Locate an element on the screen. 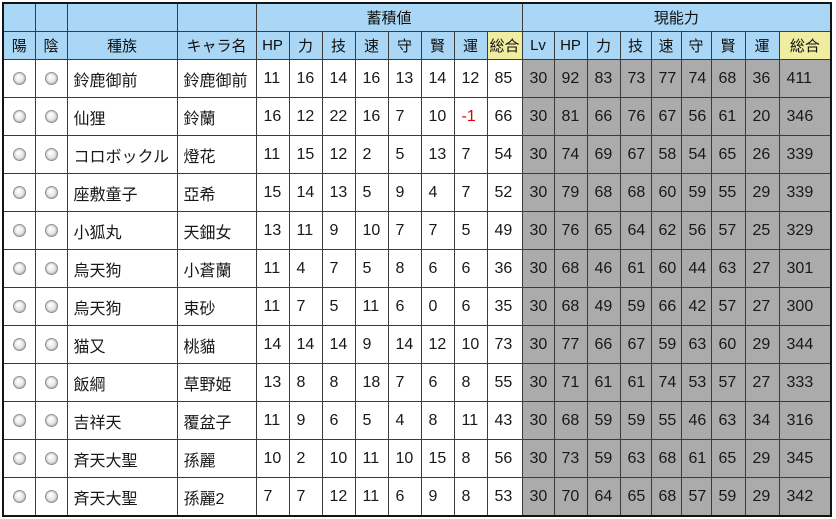 Image resolution: width=836 pixels, height=519 pixels. character-row: 斉天大聖 孫麗2 7 7 12 11 6 9 8 53 30 70 64 65 68 57 59 29 342 is located at coordinates (417, 497).